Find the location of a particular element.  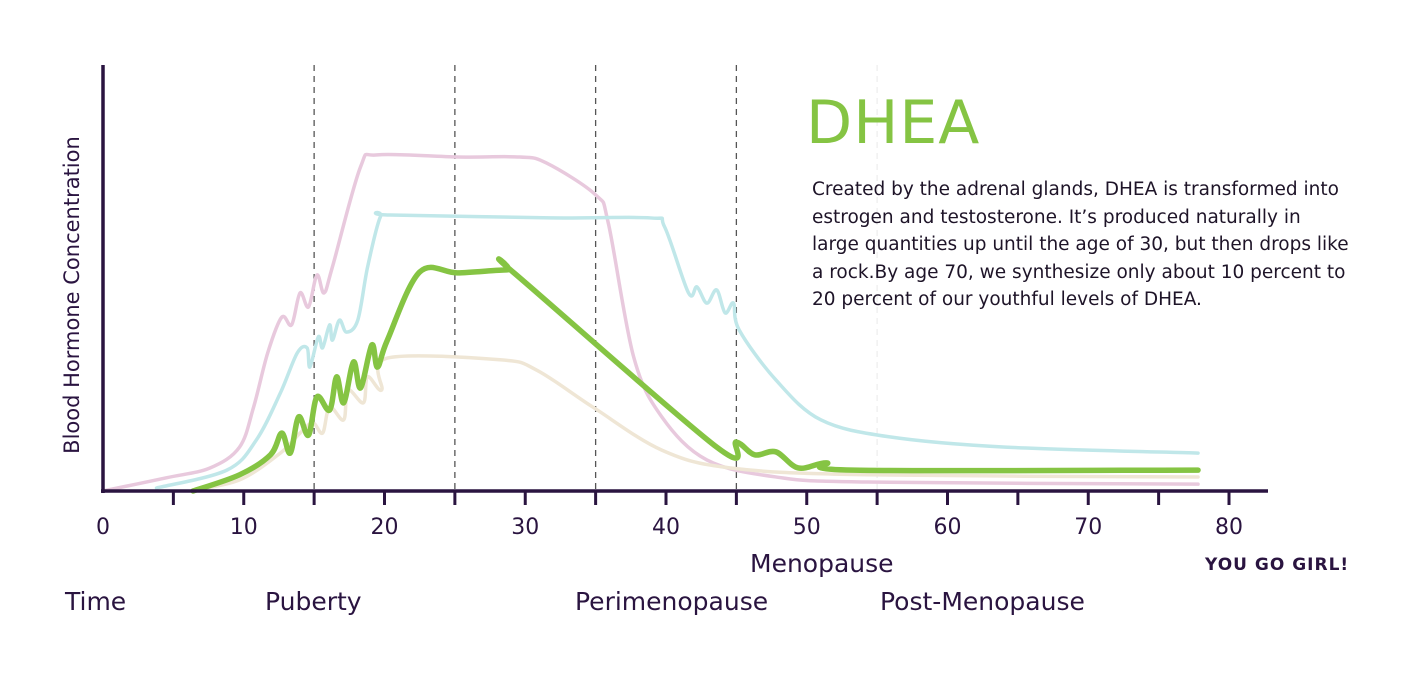

x-tick-label: 40 is located at coordinates (666, 527).